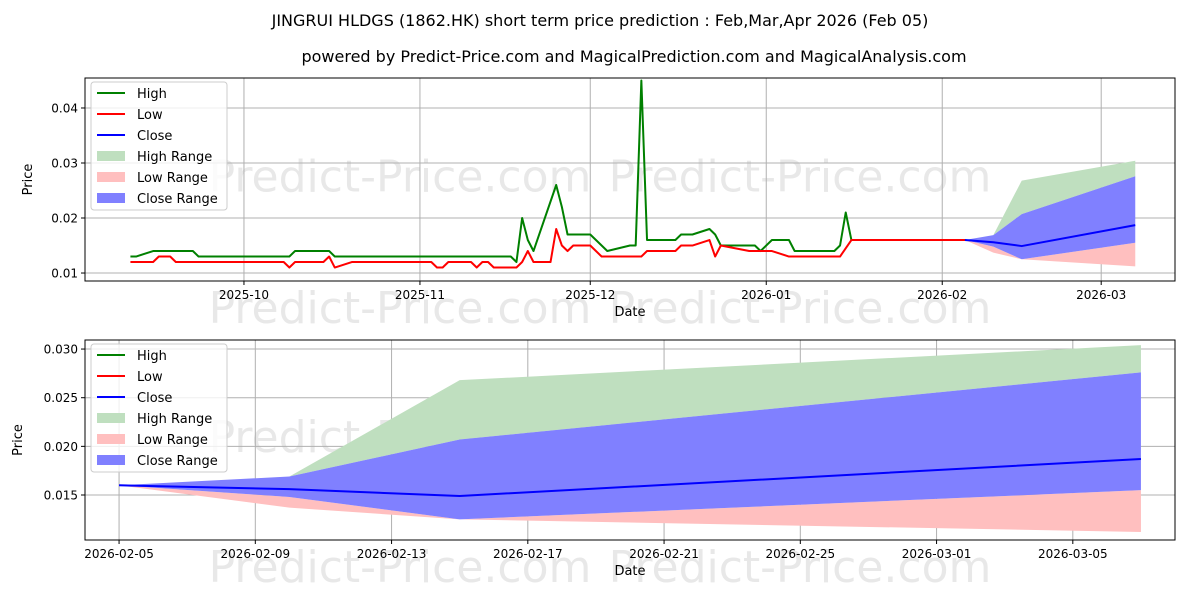 The width and height of the screenshot is (1200, 600). I want to click on x-tick-label: 2026-02, so click(942, 295).